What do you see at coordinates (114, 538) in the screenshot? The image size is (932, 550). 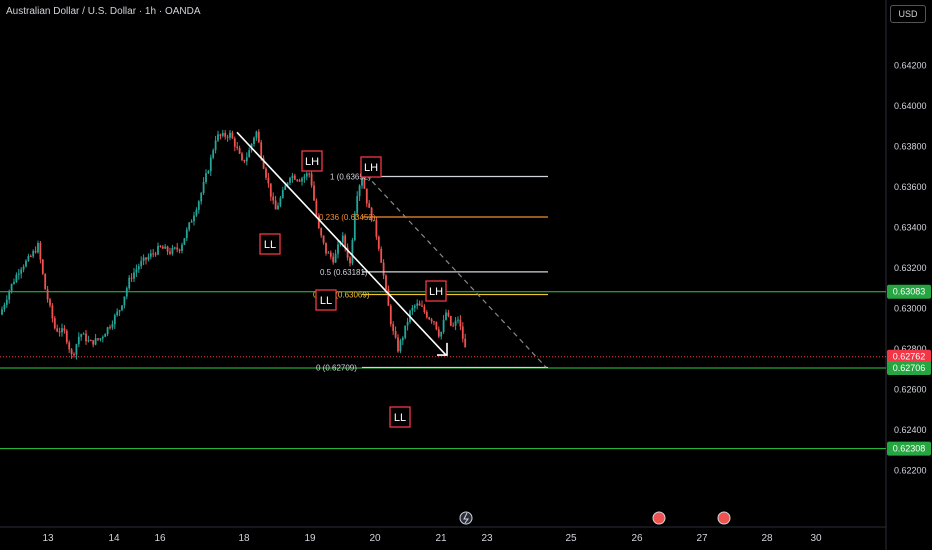 I see `date-tick-label: 14` at bounding box center [114, 538].